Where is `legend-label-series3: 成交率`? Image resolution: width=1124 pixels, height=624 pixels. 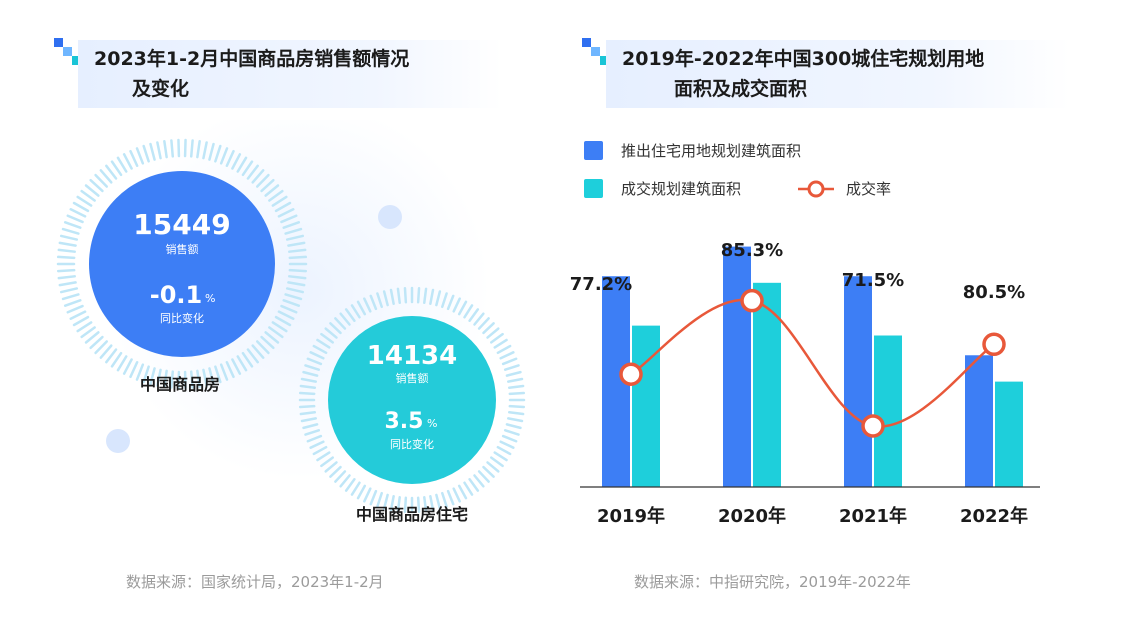
legend-label-series3: 成交率 is located at coordinates (869, 189).